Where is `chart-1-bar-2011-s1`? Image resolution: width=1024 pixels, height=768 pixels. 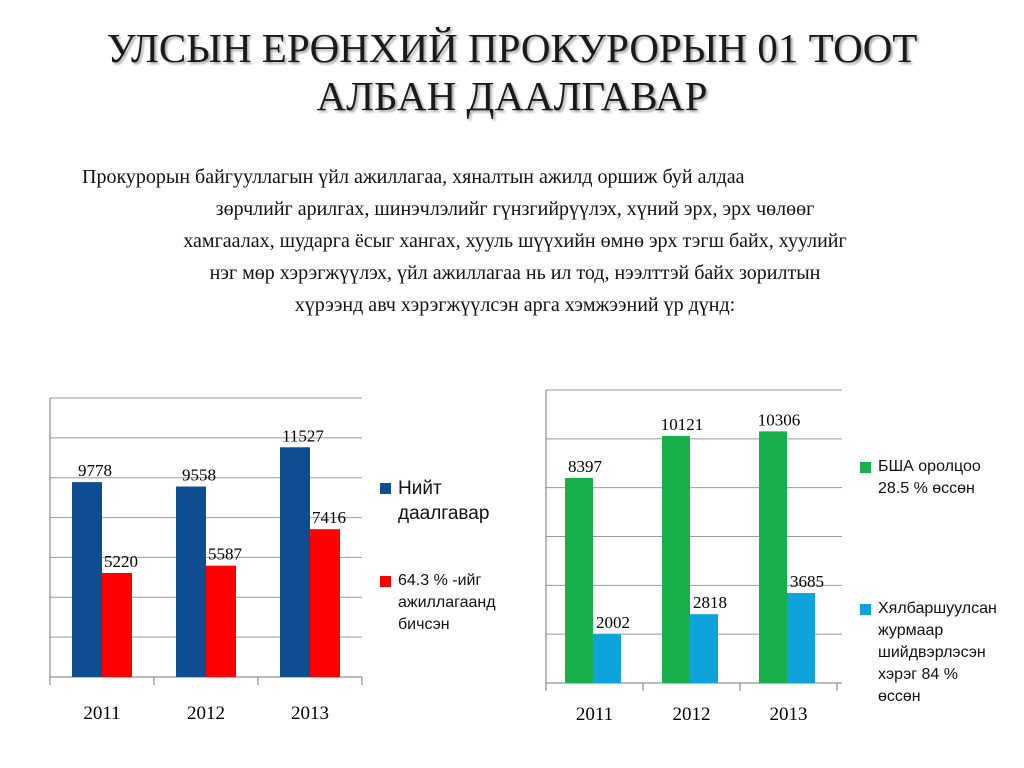
chart-1-bar-2011-s1 is located at coordinates (87, 579).